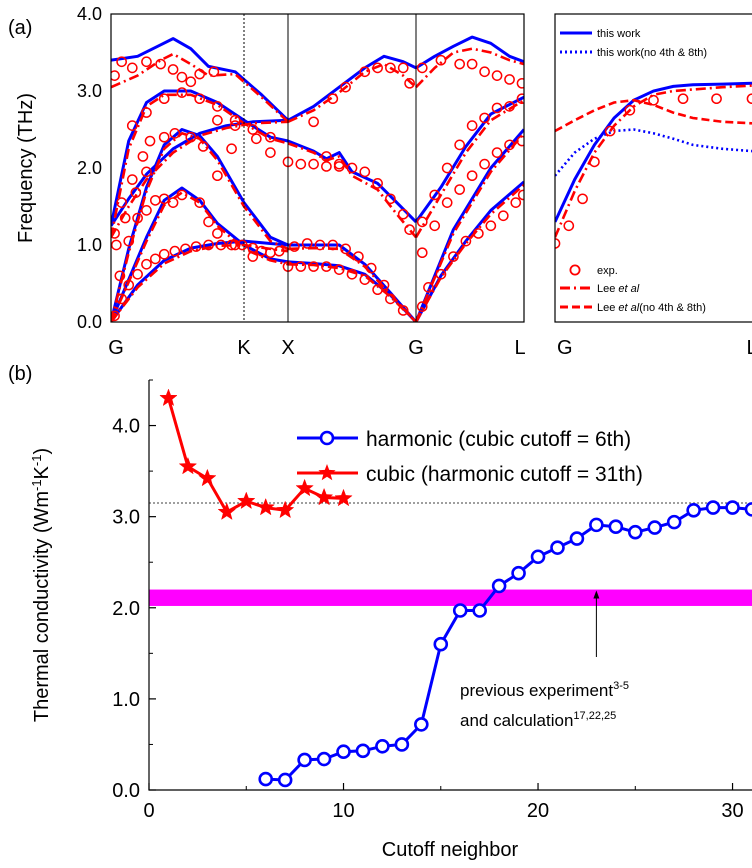  I want to click on panel-b-ylabel: Thermal conductivity (Wm-1K-1), so click(41, 585).